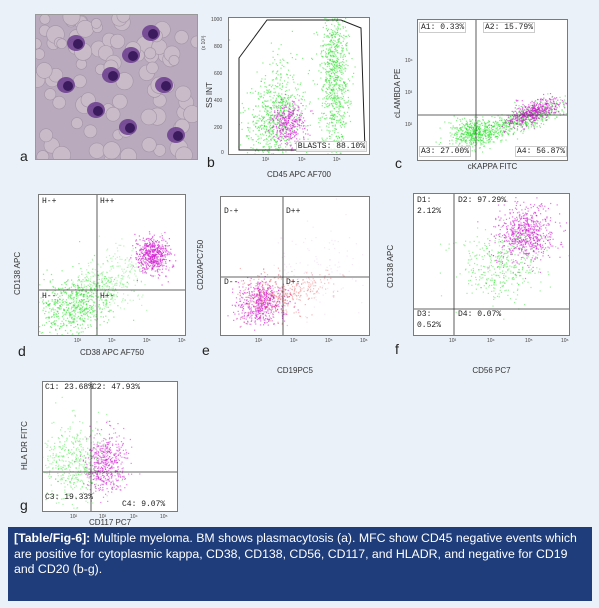 The width and height of the screenshot is (599, 608). Describe the element at coordinates (103, 517) in the screenshot. I see `x-tick-g-1: 10³` at that location.